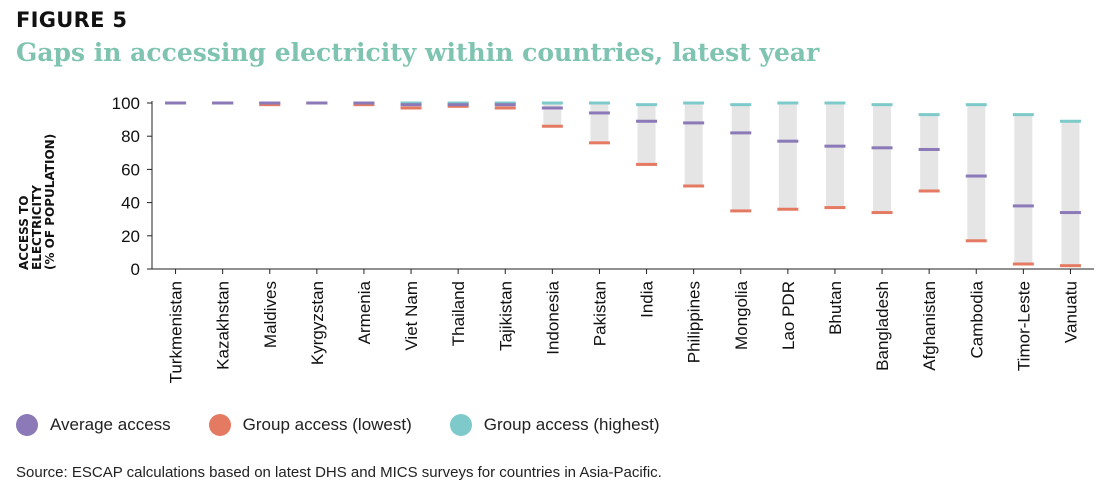  What do you see at coordinates (460, 425) in the screenshot?
I see `legend-swatch-highest` at bounding box center [460, 425].